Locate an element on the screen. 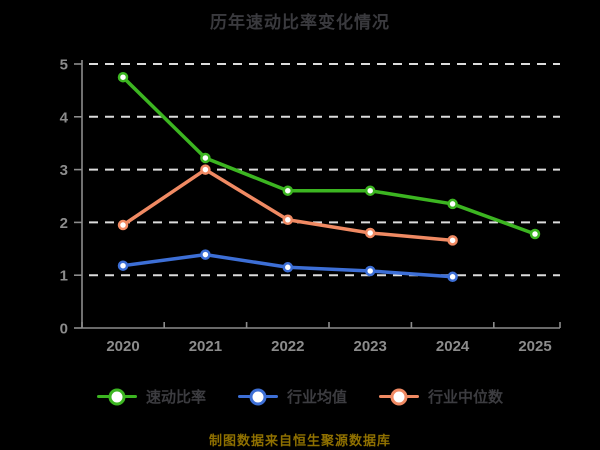  svg-text: 4 is located at coordinates (64, 117).